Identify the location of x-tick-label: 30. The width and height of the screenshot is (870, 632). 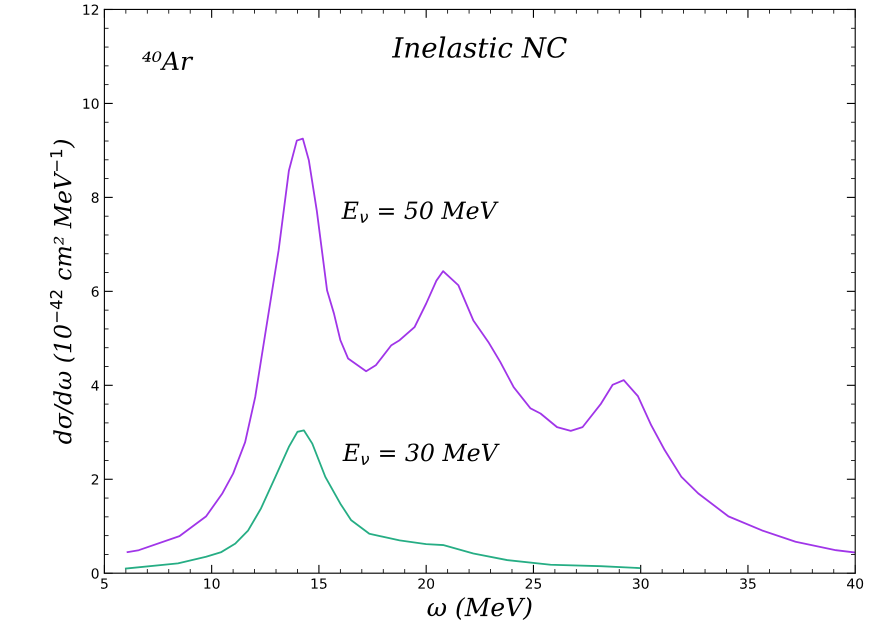
(640, 583).